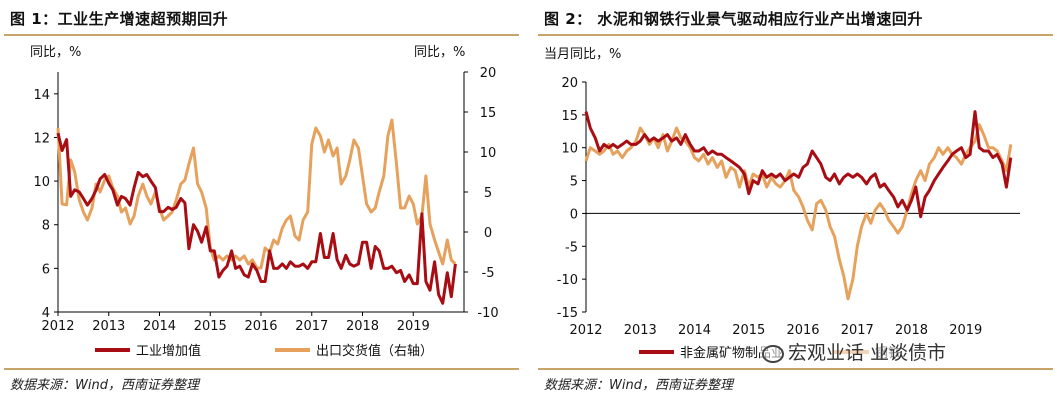 The image size is (1057, 404). What do you see at coordinates (256, 194) in the screenshot?
I see `series-line-export-delivery-value` at bounding box center [256, 194].